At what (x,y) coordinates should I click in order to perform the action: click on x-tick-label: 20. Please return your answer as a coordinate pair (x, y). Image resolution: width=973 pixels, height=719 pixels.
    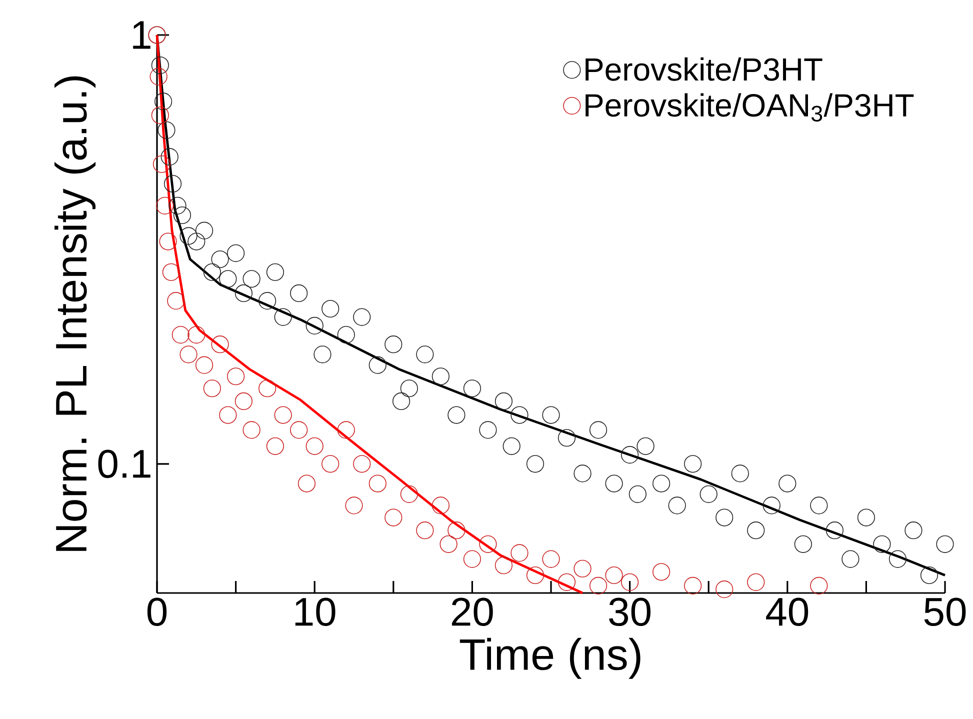
    Looking at the image, I should click on (472, 612).